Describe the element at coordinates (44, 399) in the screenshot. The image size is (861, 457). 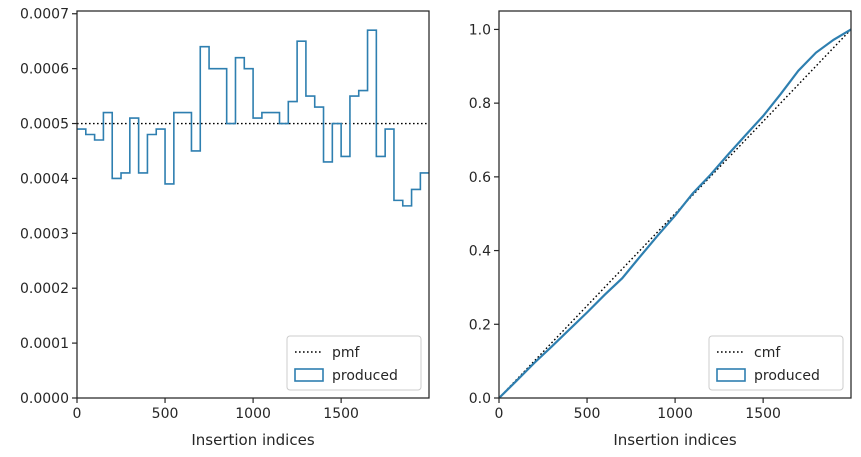
I see `y-tick-label: 0.0000` at that location.